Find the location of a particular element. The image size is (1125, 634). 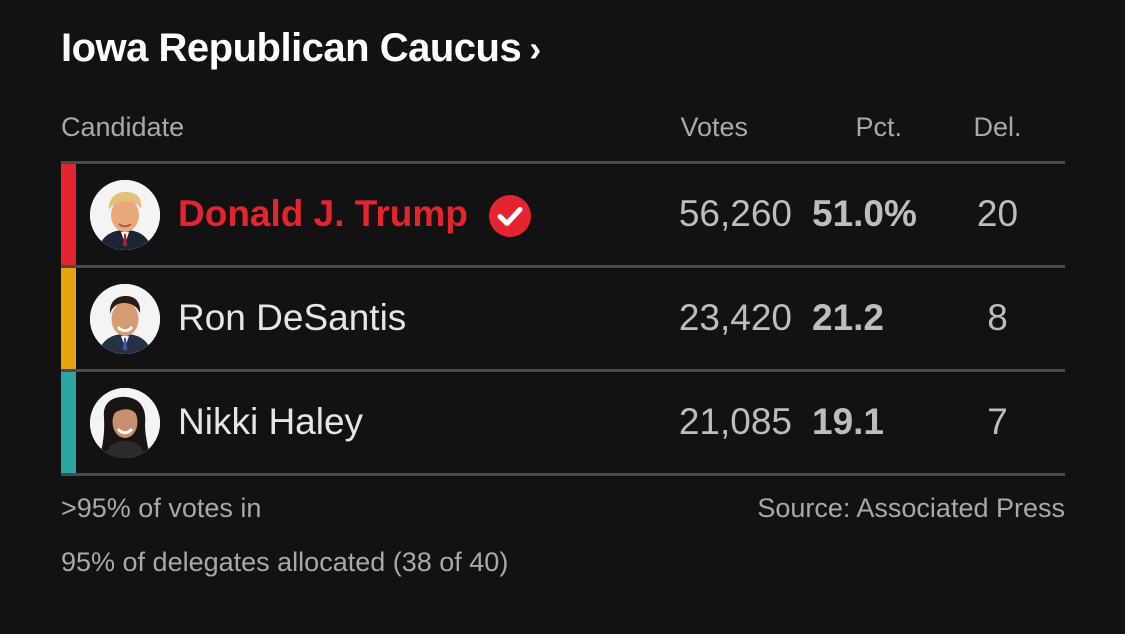

source-note: Source: Associated Press is located at coordinates (911, 508).